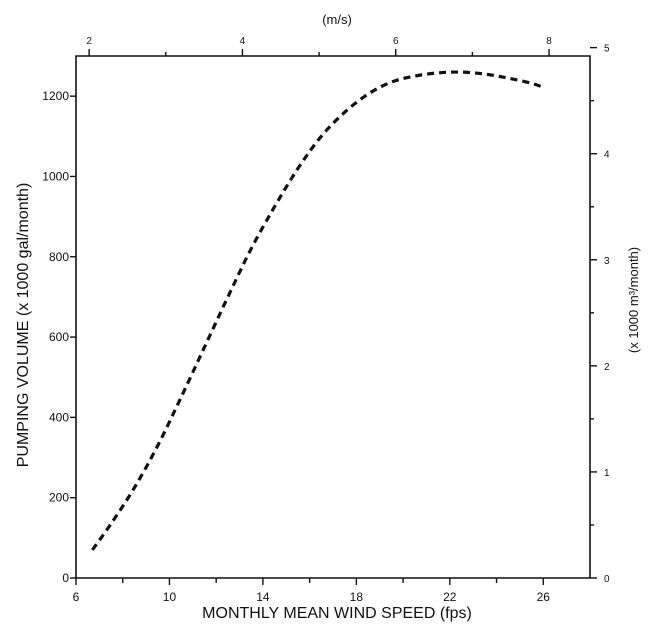  What do you see at coordinates (607, 49) in the screenshot?
I see `y-right-tick-label: 5` at bounding box center [607, 49].